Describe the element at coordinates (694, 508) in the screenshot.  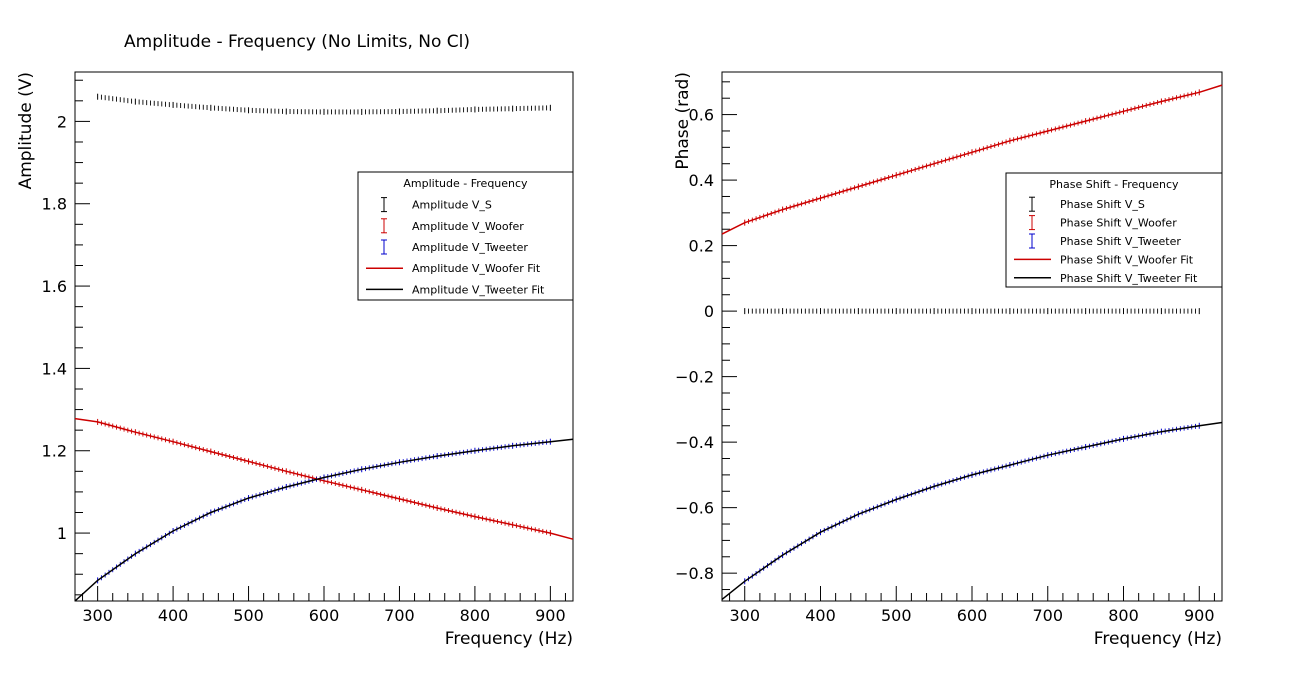
I see `y-tick-label: −0.6` at that location.